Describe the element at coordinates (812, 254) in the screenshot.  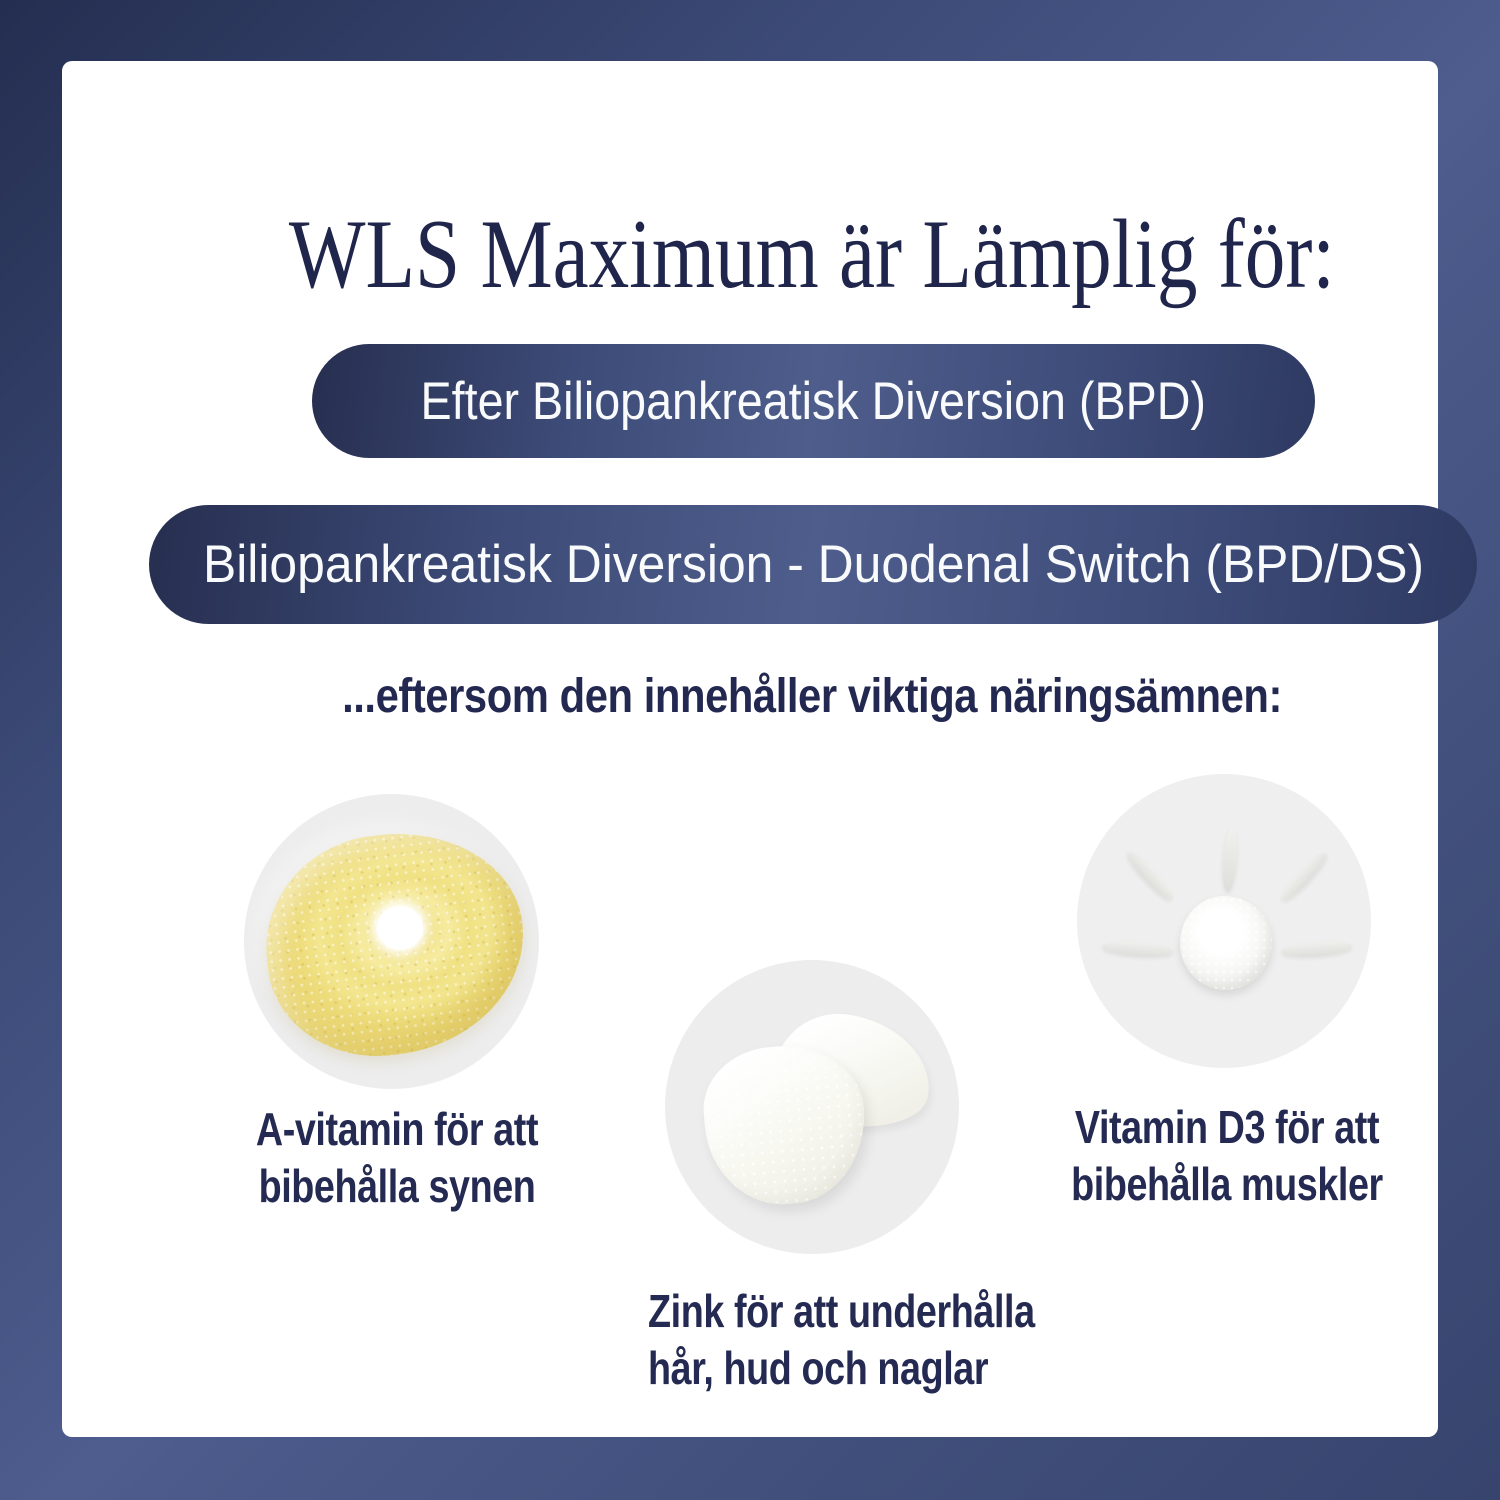
I see `page-title: WLS Maximum är Lämplig för:` at that location.